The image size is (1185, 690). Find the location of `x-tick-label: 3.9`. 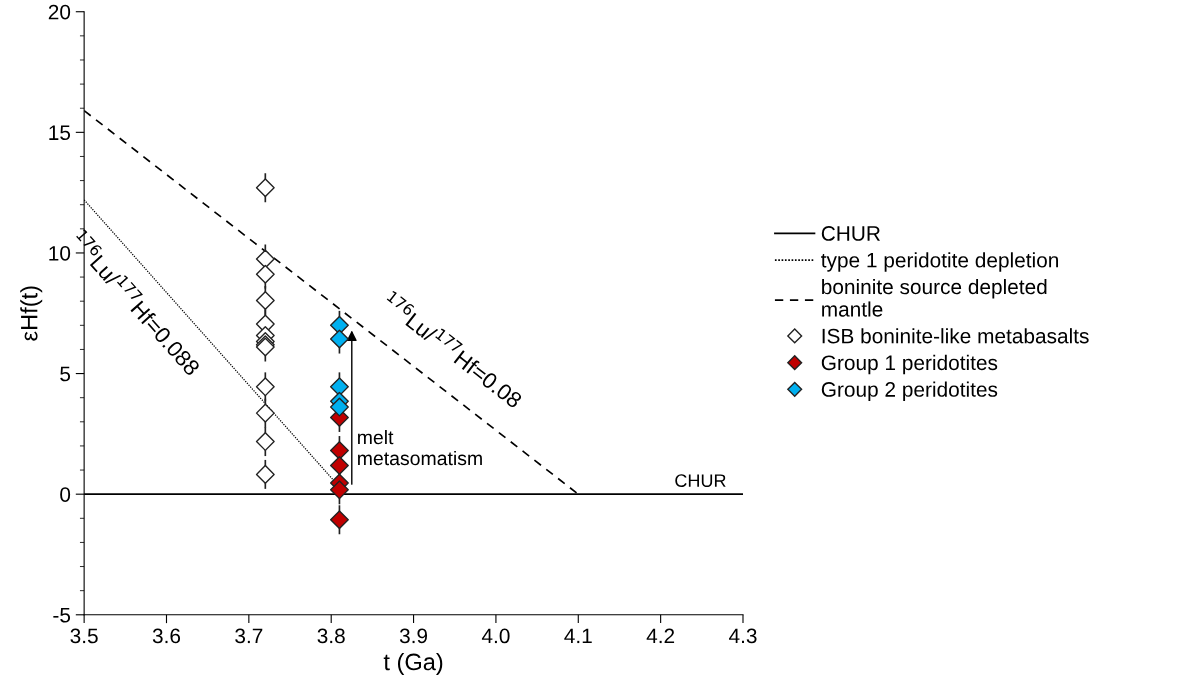

x-tick-label: 3.9 is located at coordinates (413, 636).